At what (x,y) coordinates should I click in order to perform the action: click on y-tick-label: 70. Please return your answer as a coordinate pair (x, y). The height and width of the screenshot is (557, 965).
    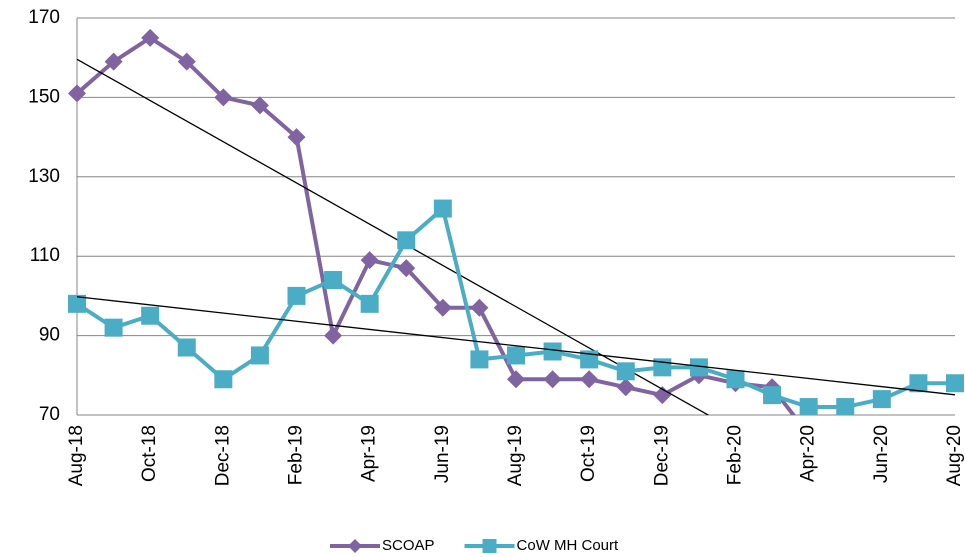
    Looking at the image, I should click on (49, 414).